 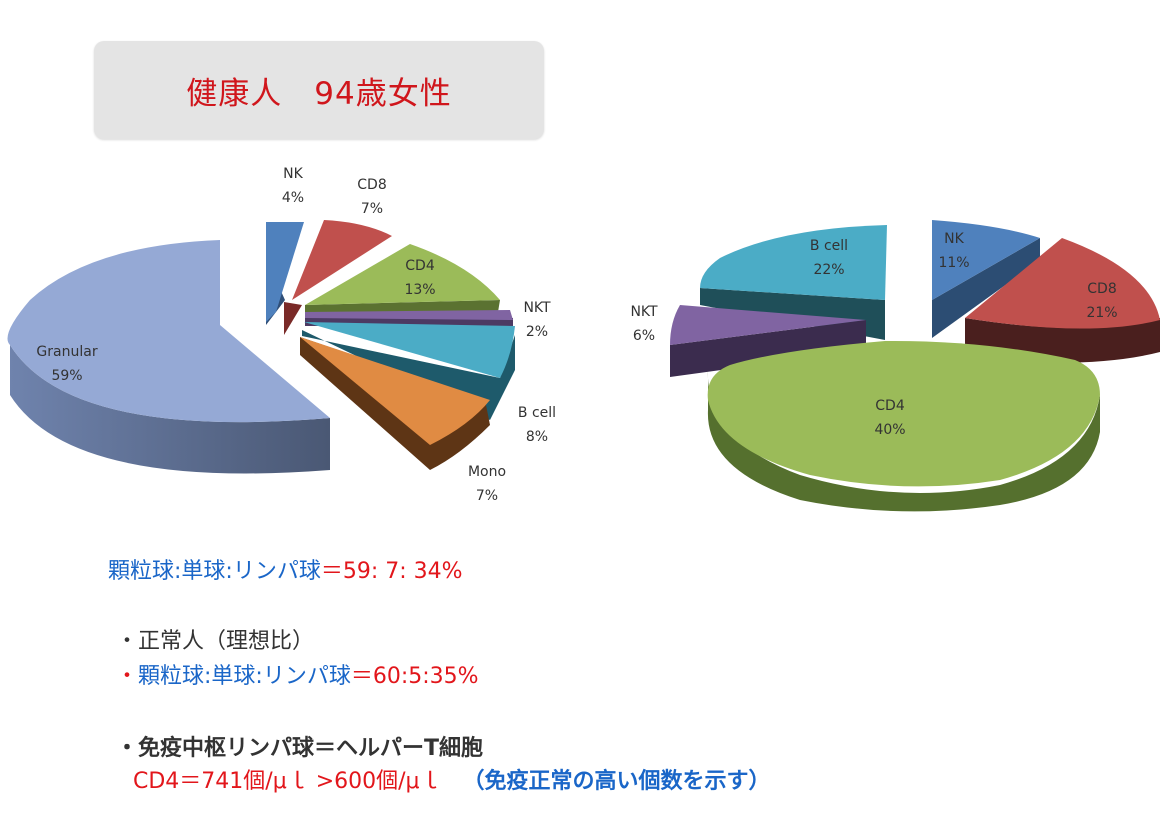 What do you see at coordinates (66, 352) in the screenshot?
I see `pie1-label-granular: Granular` at bounding box center [66, 352].